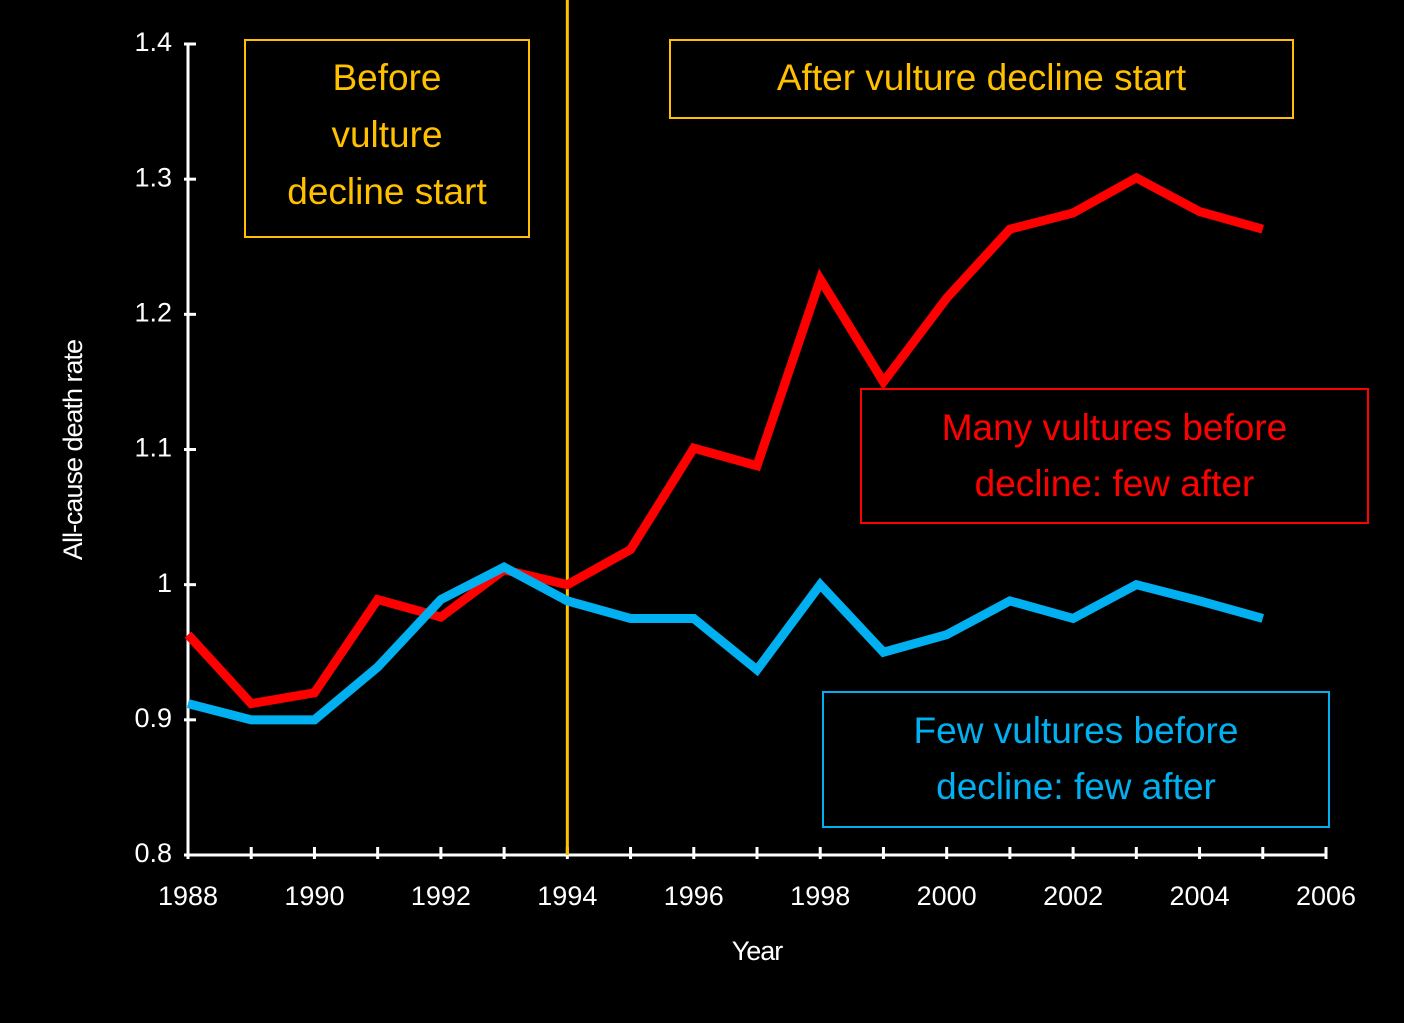  What do you see at coordinates (153, 177) in the screenshot?
I see `y-tick-label: 1.3` at bounding box center [153, 177].